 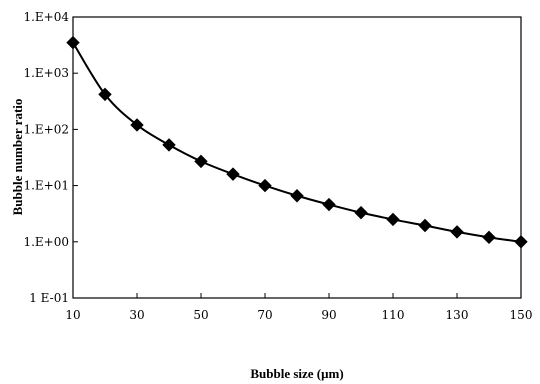 I want to click on y-tick-label: 1.E+01, so click(x=46, y=186).